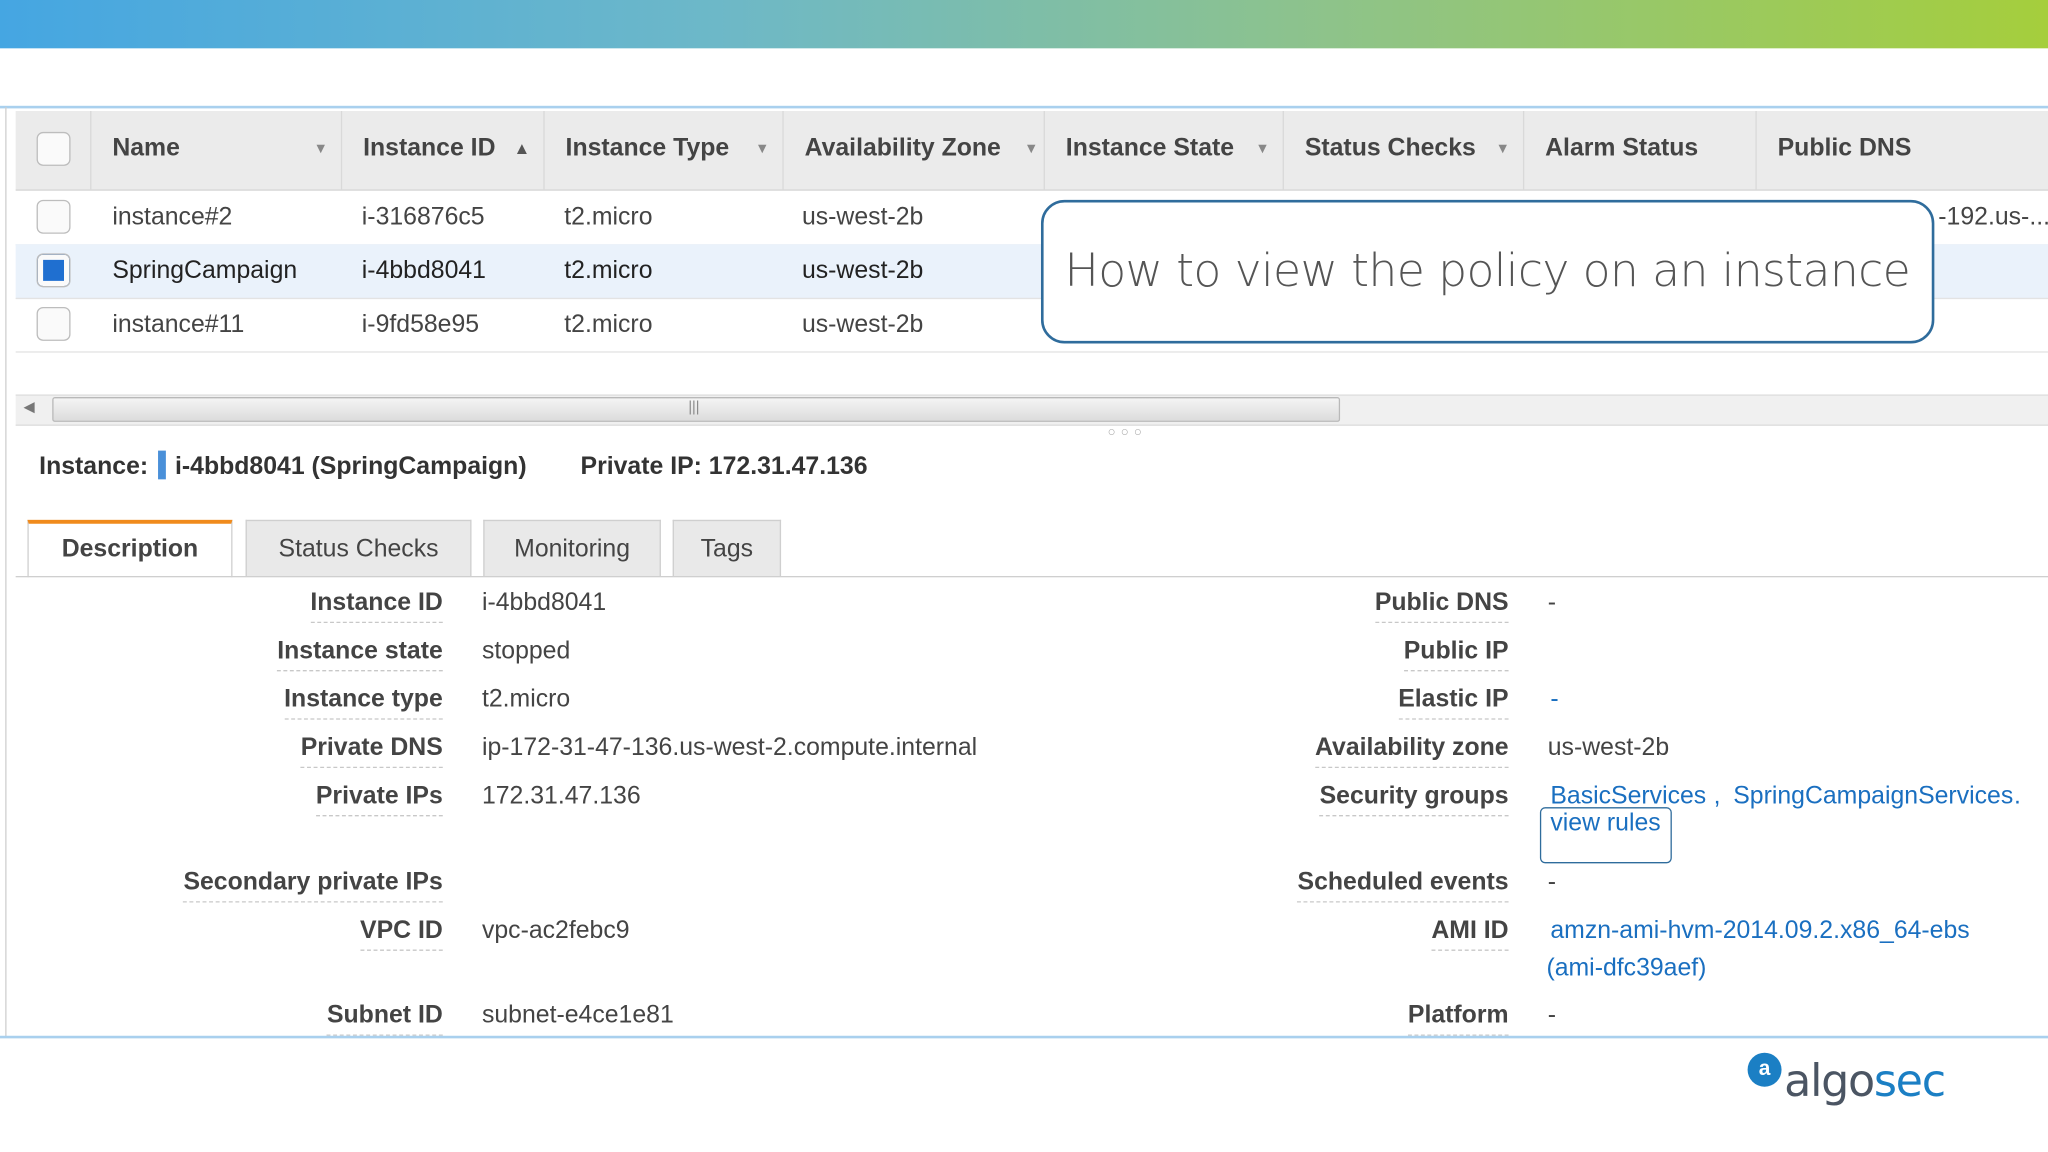 This screenshot has height=1152, width=2048. I want to click on detail-link: amzn-ami-hvm-2014.09.2.x86_64-ebs, so click(1760, 930).